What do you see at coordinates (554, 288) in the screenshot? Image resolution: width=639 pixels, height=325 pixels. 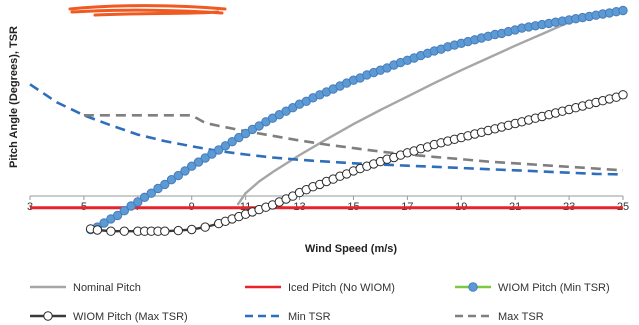 I see `legend-label: WIOM Pitch (Min TSR)` at bounding box center [554, 288].